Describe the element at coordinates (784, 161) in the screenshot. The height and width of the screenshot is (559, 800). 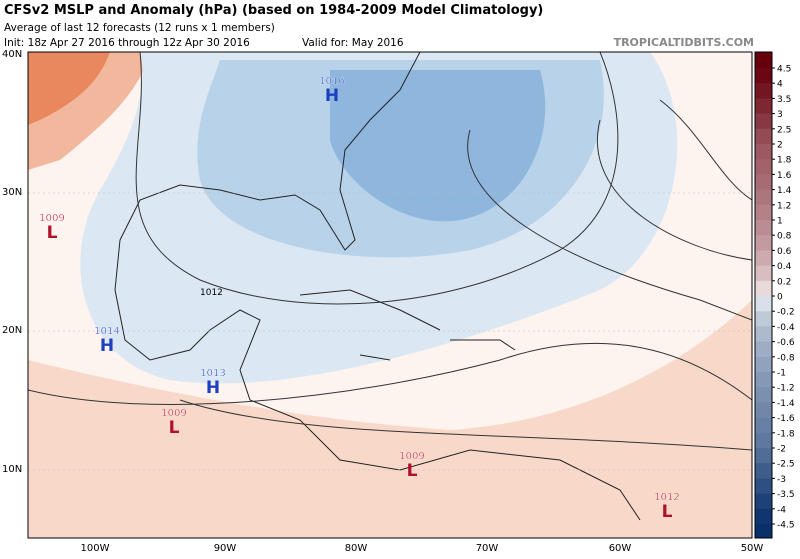
I see `colorbar-label: 1.8` at that location.